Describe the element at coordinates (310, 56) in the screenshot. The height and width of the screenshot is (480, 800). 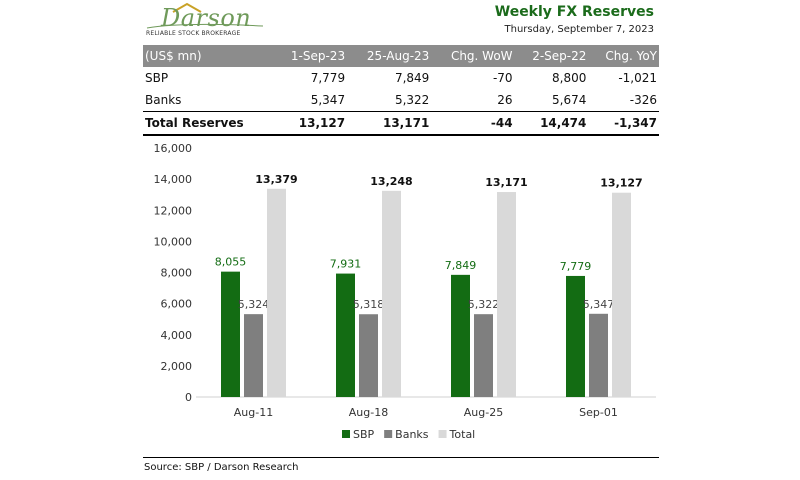
I see `table-header-col: 1-Sep-23` at that location.